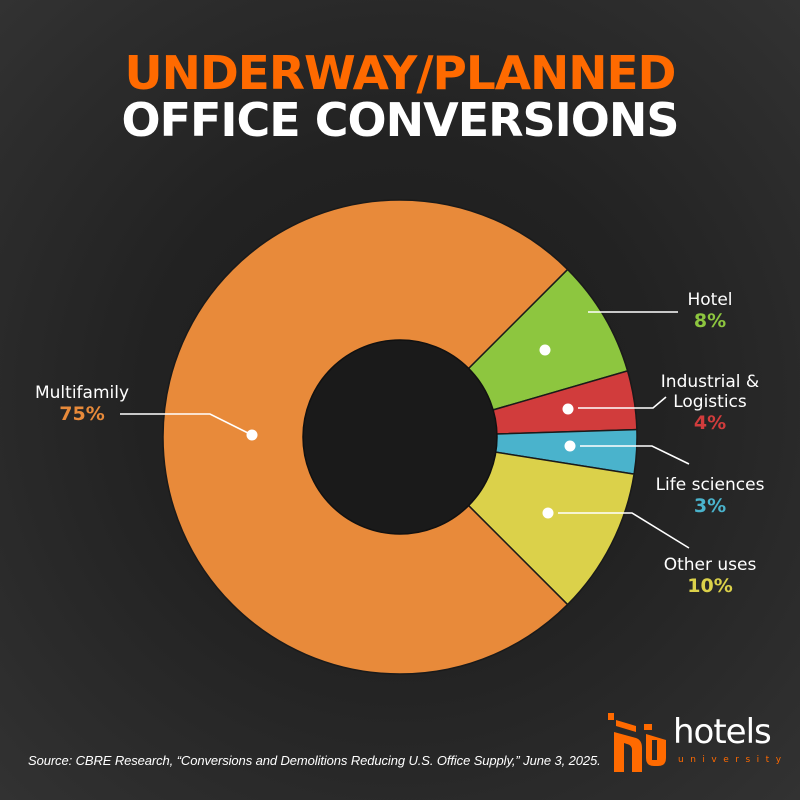 The width and height of the screenshot is (800, 800). What do you see at coordinates (710, 423) in the screenshot?
I see `label-industrial-pct: 4%` at bounding box center [710, 423].